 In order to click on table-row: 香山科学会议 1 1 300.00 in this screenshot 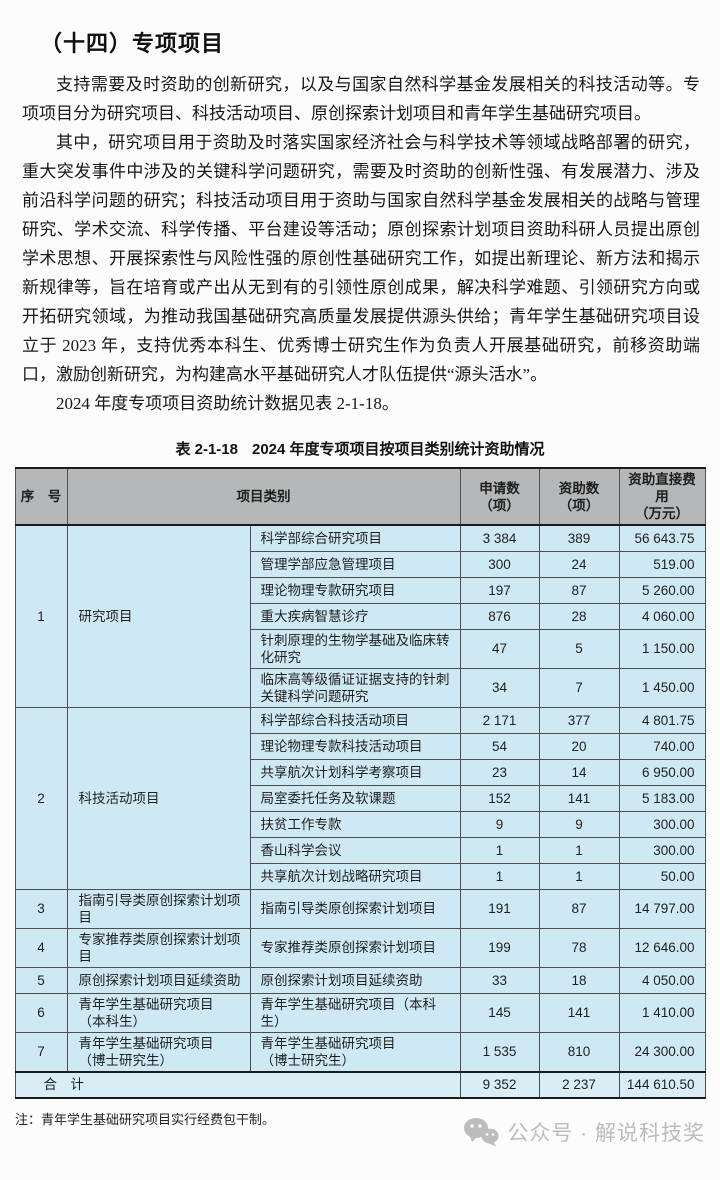, I will do `click(360, 850)`.